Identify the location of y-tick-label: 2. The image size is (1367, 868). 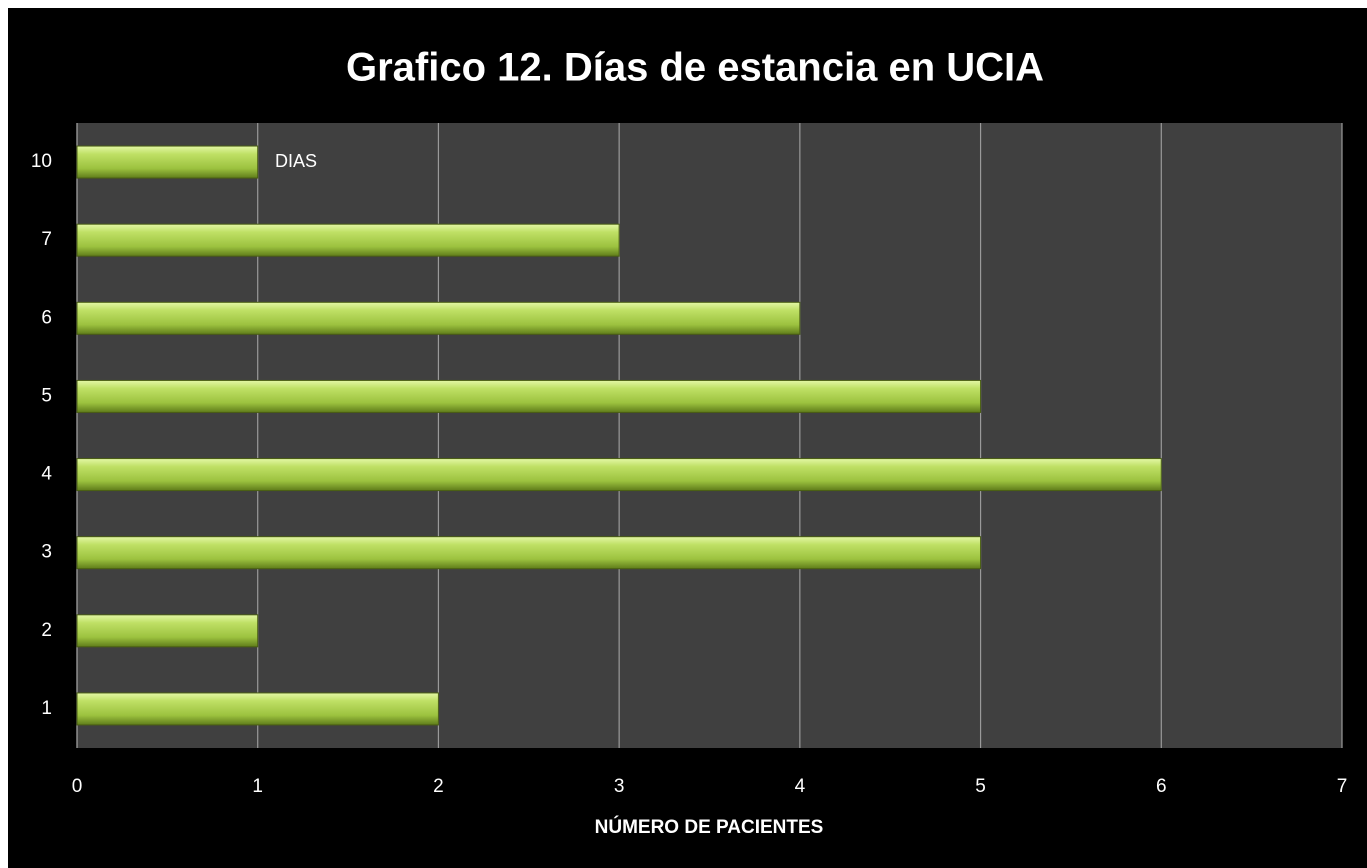
(46, 630).